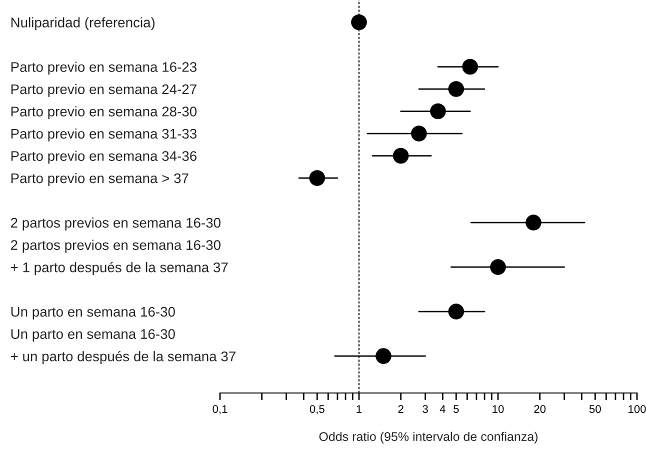 The height and width of the screenshot is (450, 646). I want to click on x-tick-label: 100, so click(637, 409).